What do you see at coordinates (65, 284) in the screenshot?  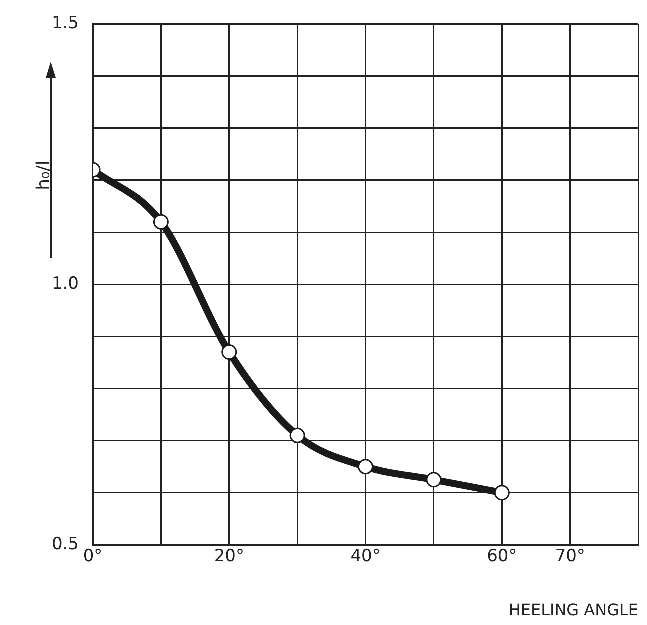 I see `y-tick-label: 1.0` at bounding box center [65, 284].